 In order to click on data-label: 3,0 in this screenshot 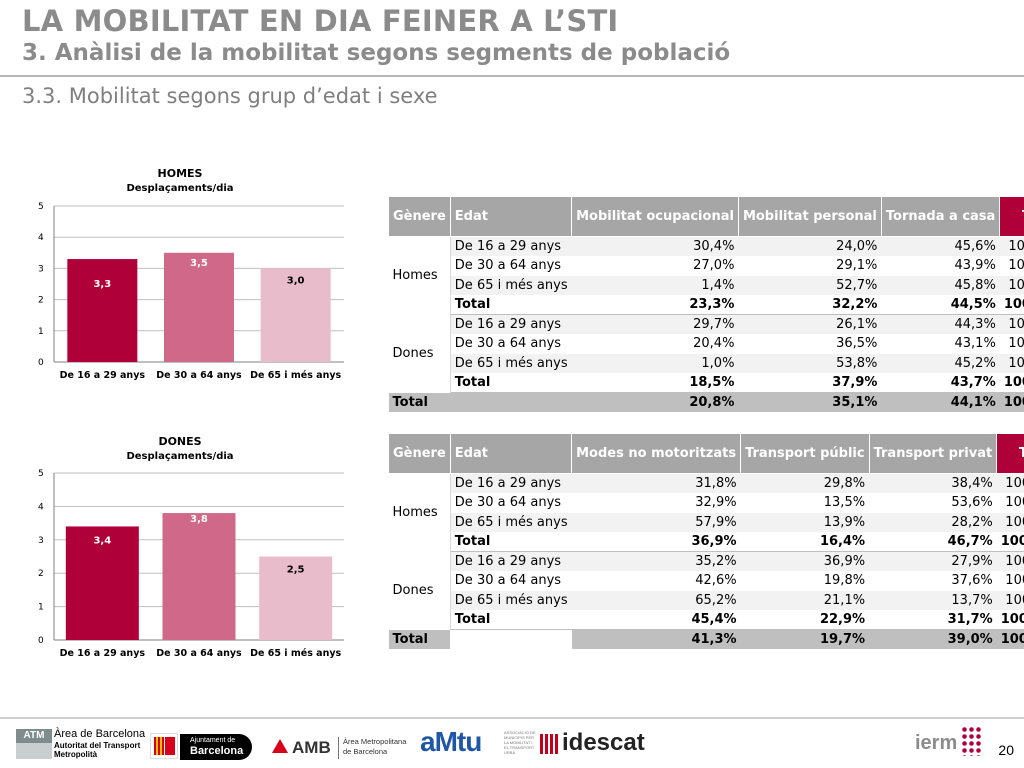, I will do `click(296, 280)`.